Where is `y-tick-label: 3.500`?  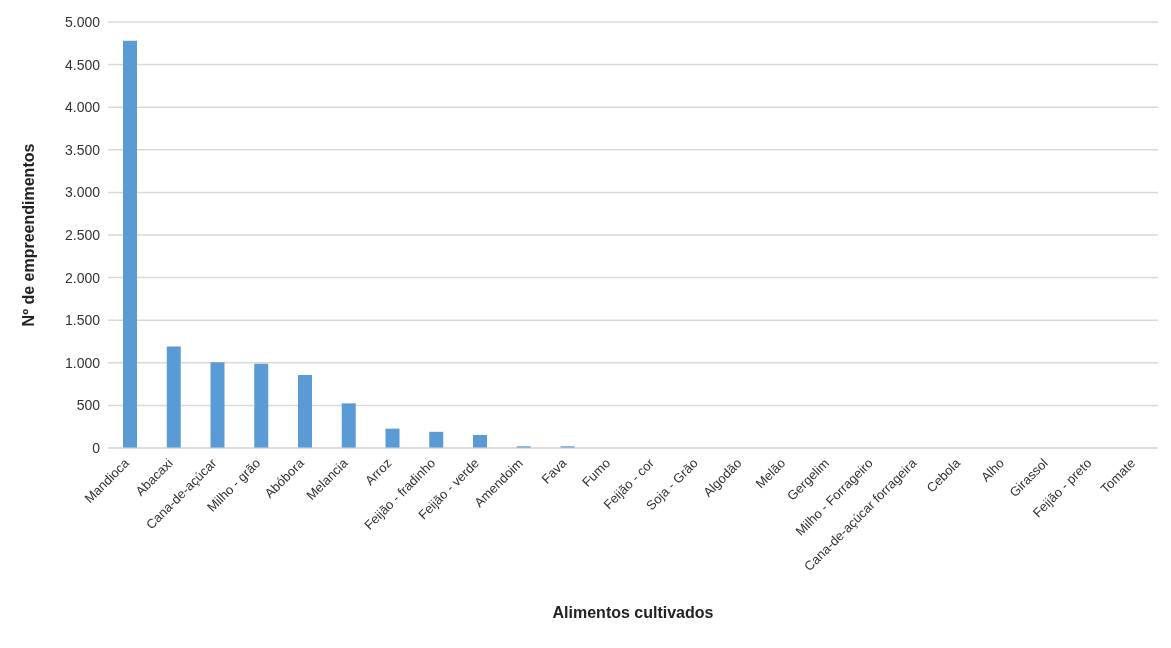
y-tick-label: 3.500 is located at coordinates (82, 149).